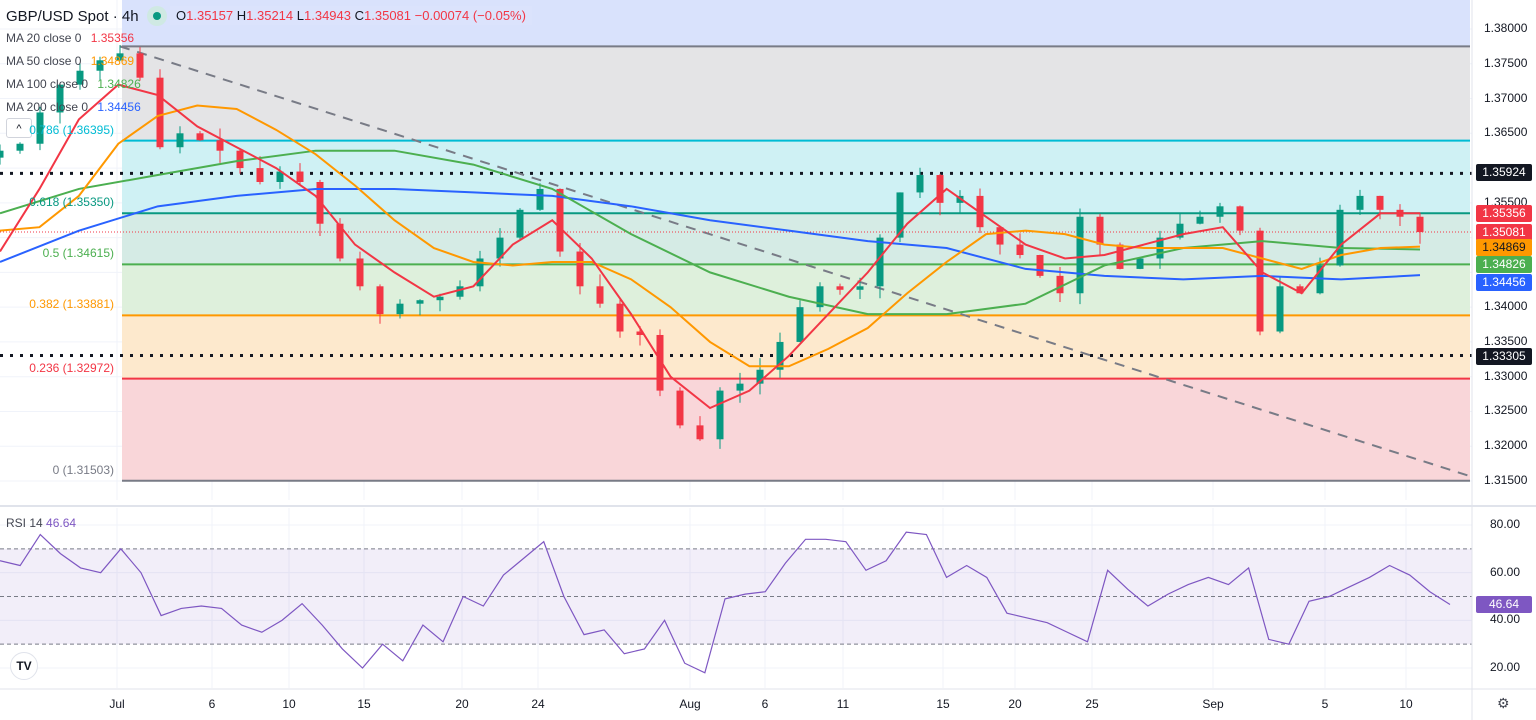 Image resolution: width=1536 pixels, height=720 pixels. Describe the element at coordinates (71, 202) in the screenshot. I see `fib-label: 0.618 (1.35350)` at that location.